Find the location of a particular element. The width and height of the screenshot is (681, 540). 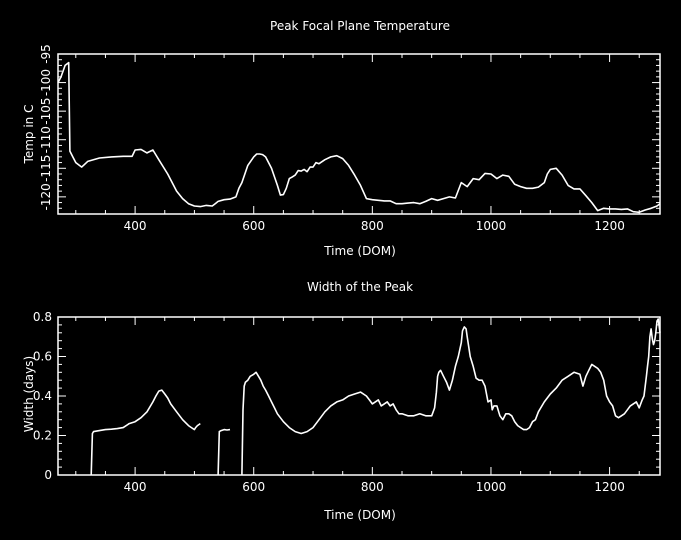

peak-width-y-tick-label: 0.2 is located at coordinates (42, 436).